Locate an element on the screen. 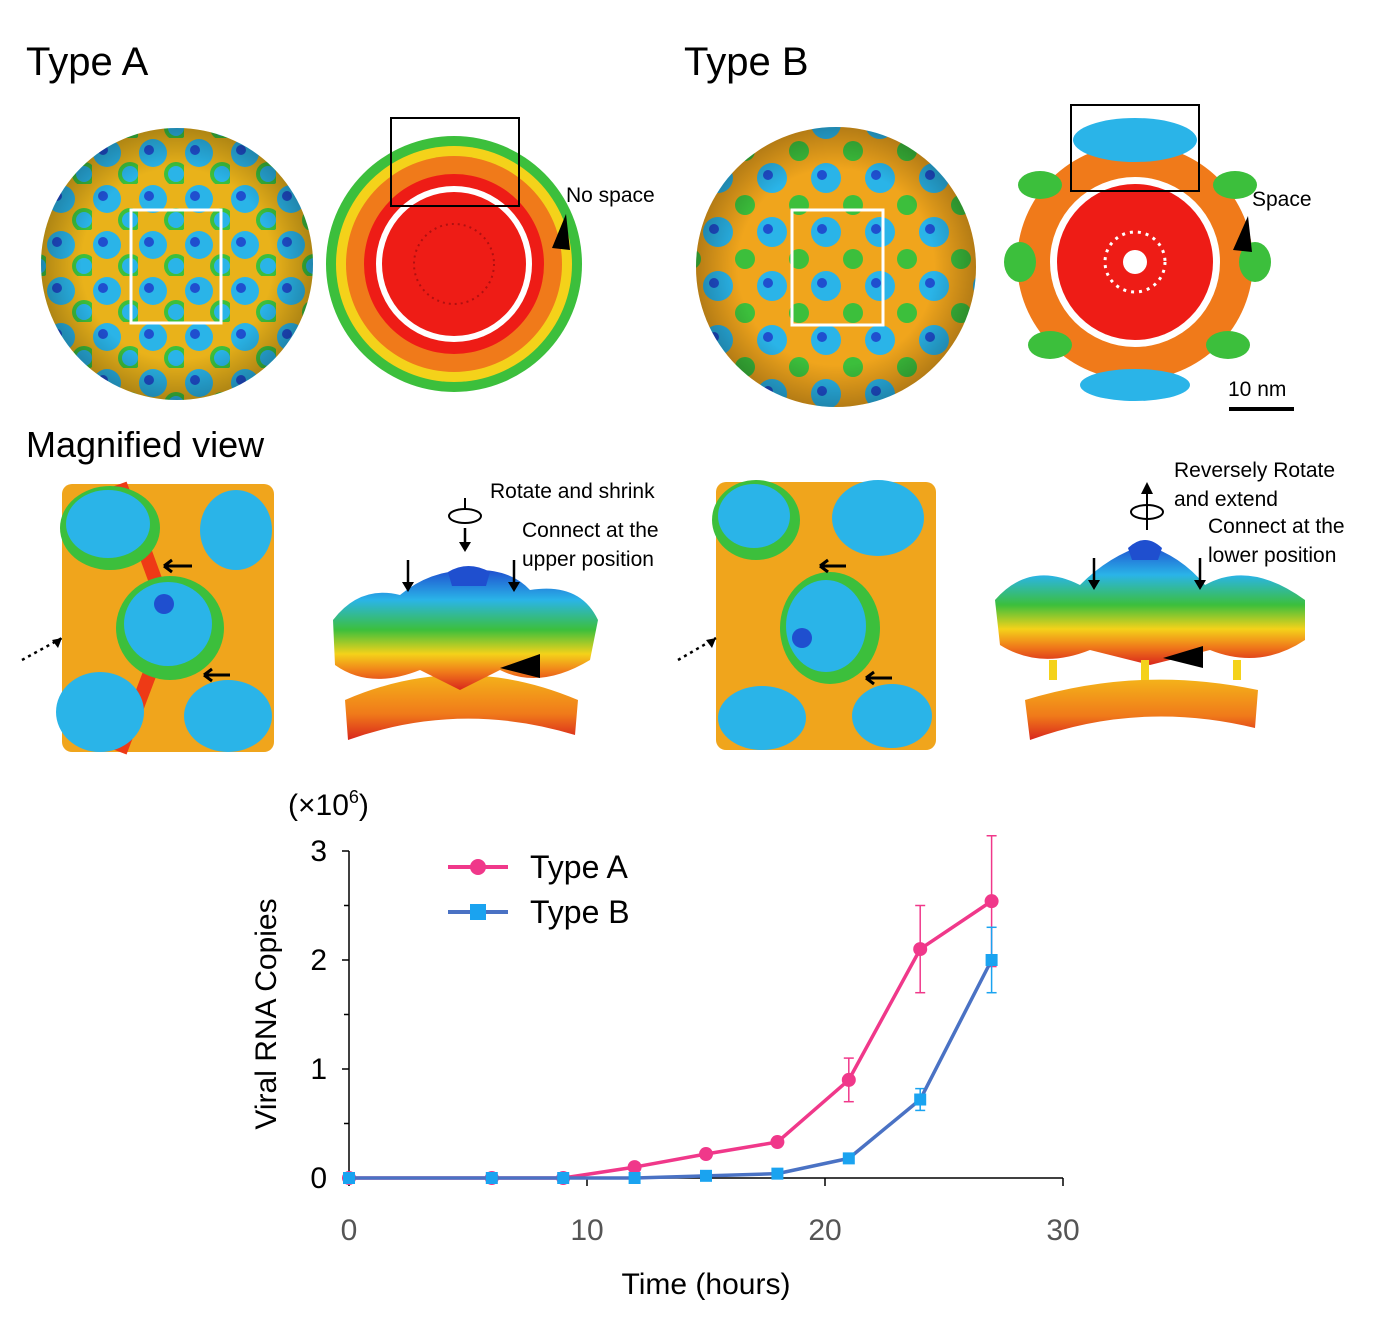  type-a-magnified-top is located at coordinates (147, 618).